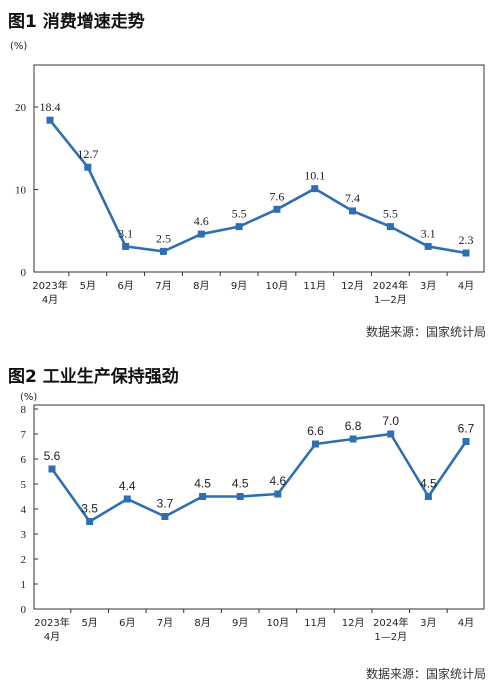 Image resolution: width=500 pixels, height=691 pixels. Describe the element at coordinates (259, 477) in the screenshot. I see `chart2-series-line` at that location.